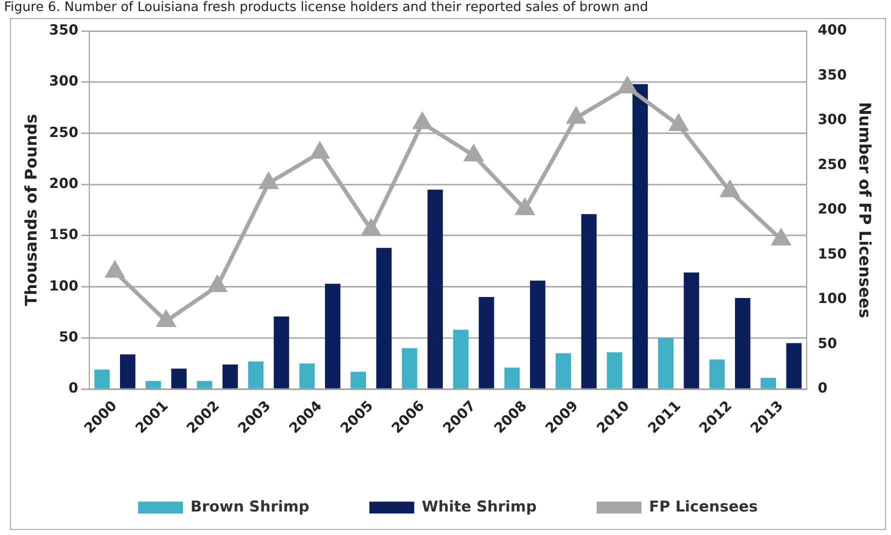  Describe the element at coordinates (64, 30) in the screenshot. I see `y-tick-label: 350` at that location.